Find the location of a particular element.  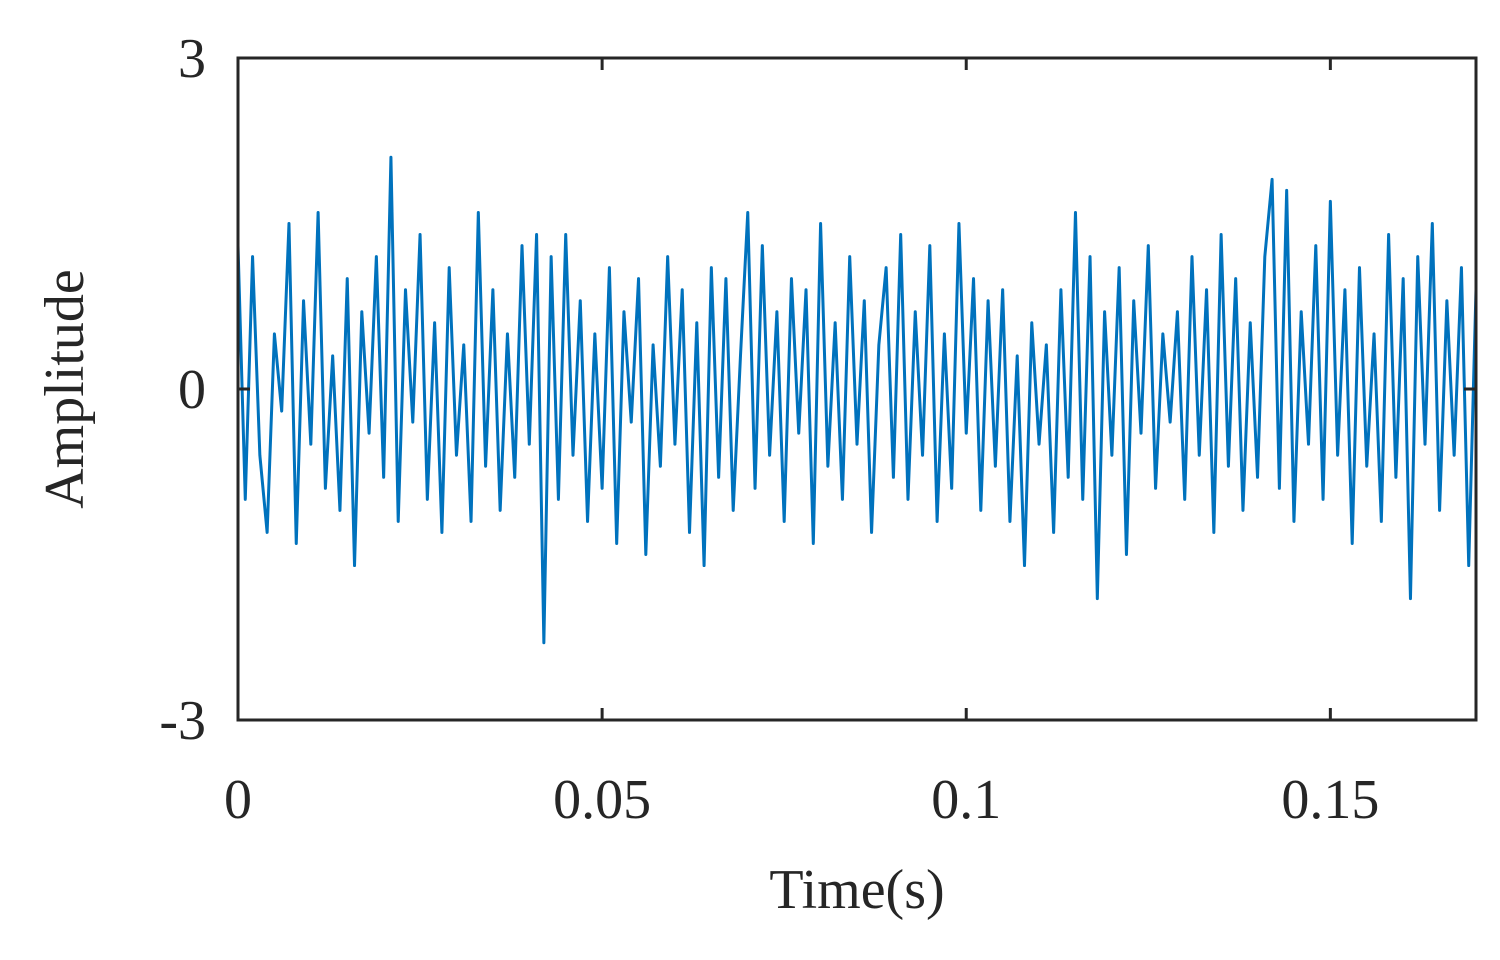

y-tick-label: 0 is located at coordinates (192, 390).